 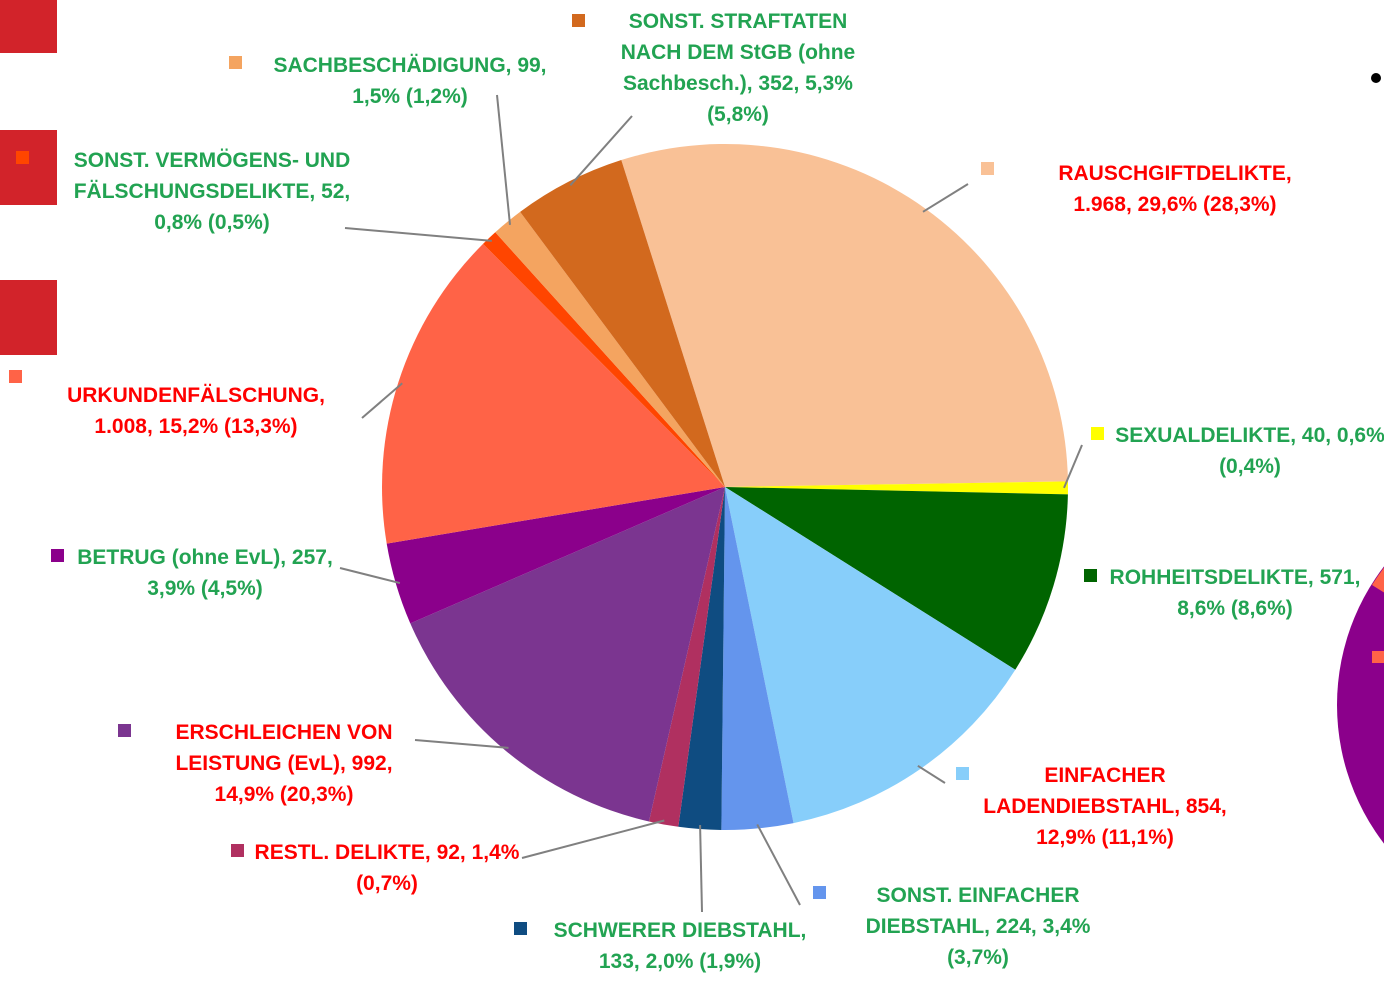 I want to click on slice-label-name: RESTL. DELIKTE,, so click(x=342, y=852).